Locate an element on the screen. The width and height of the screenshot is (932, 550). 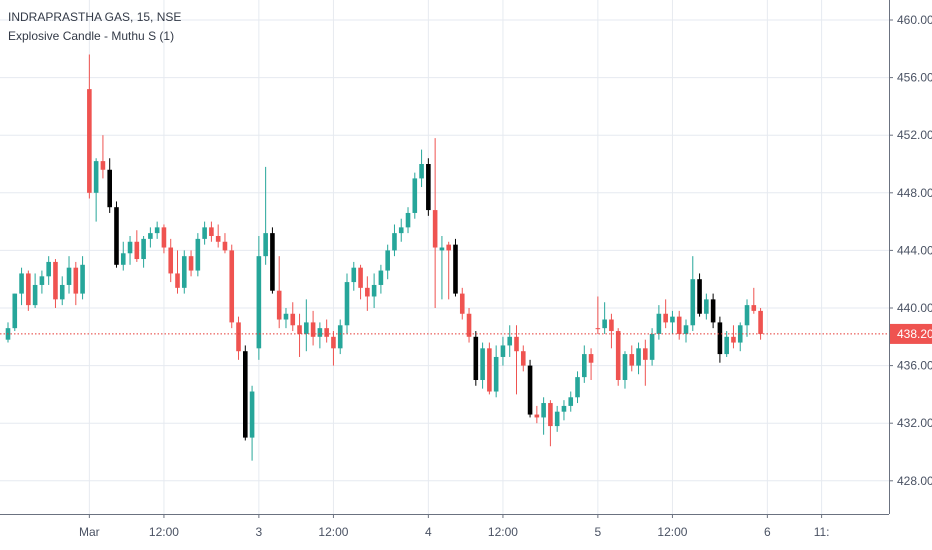
price-tick-label: 444.00 is located at coordinates (914, 250).